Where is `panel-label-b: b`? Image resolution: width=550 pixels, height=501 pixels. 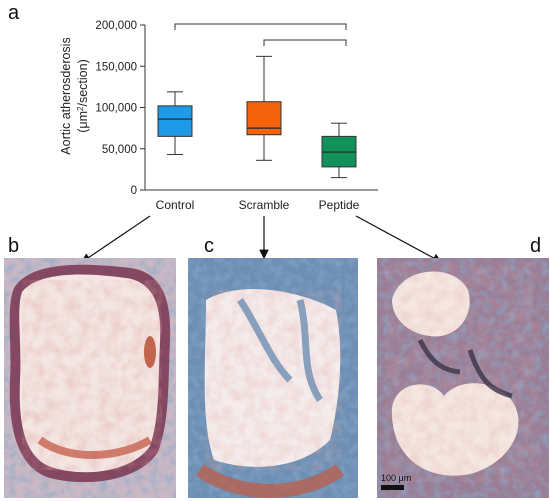
panel-label-b: b is located at coordinates (13, 246).